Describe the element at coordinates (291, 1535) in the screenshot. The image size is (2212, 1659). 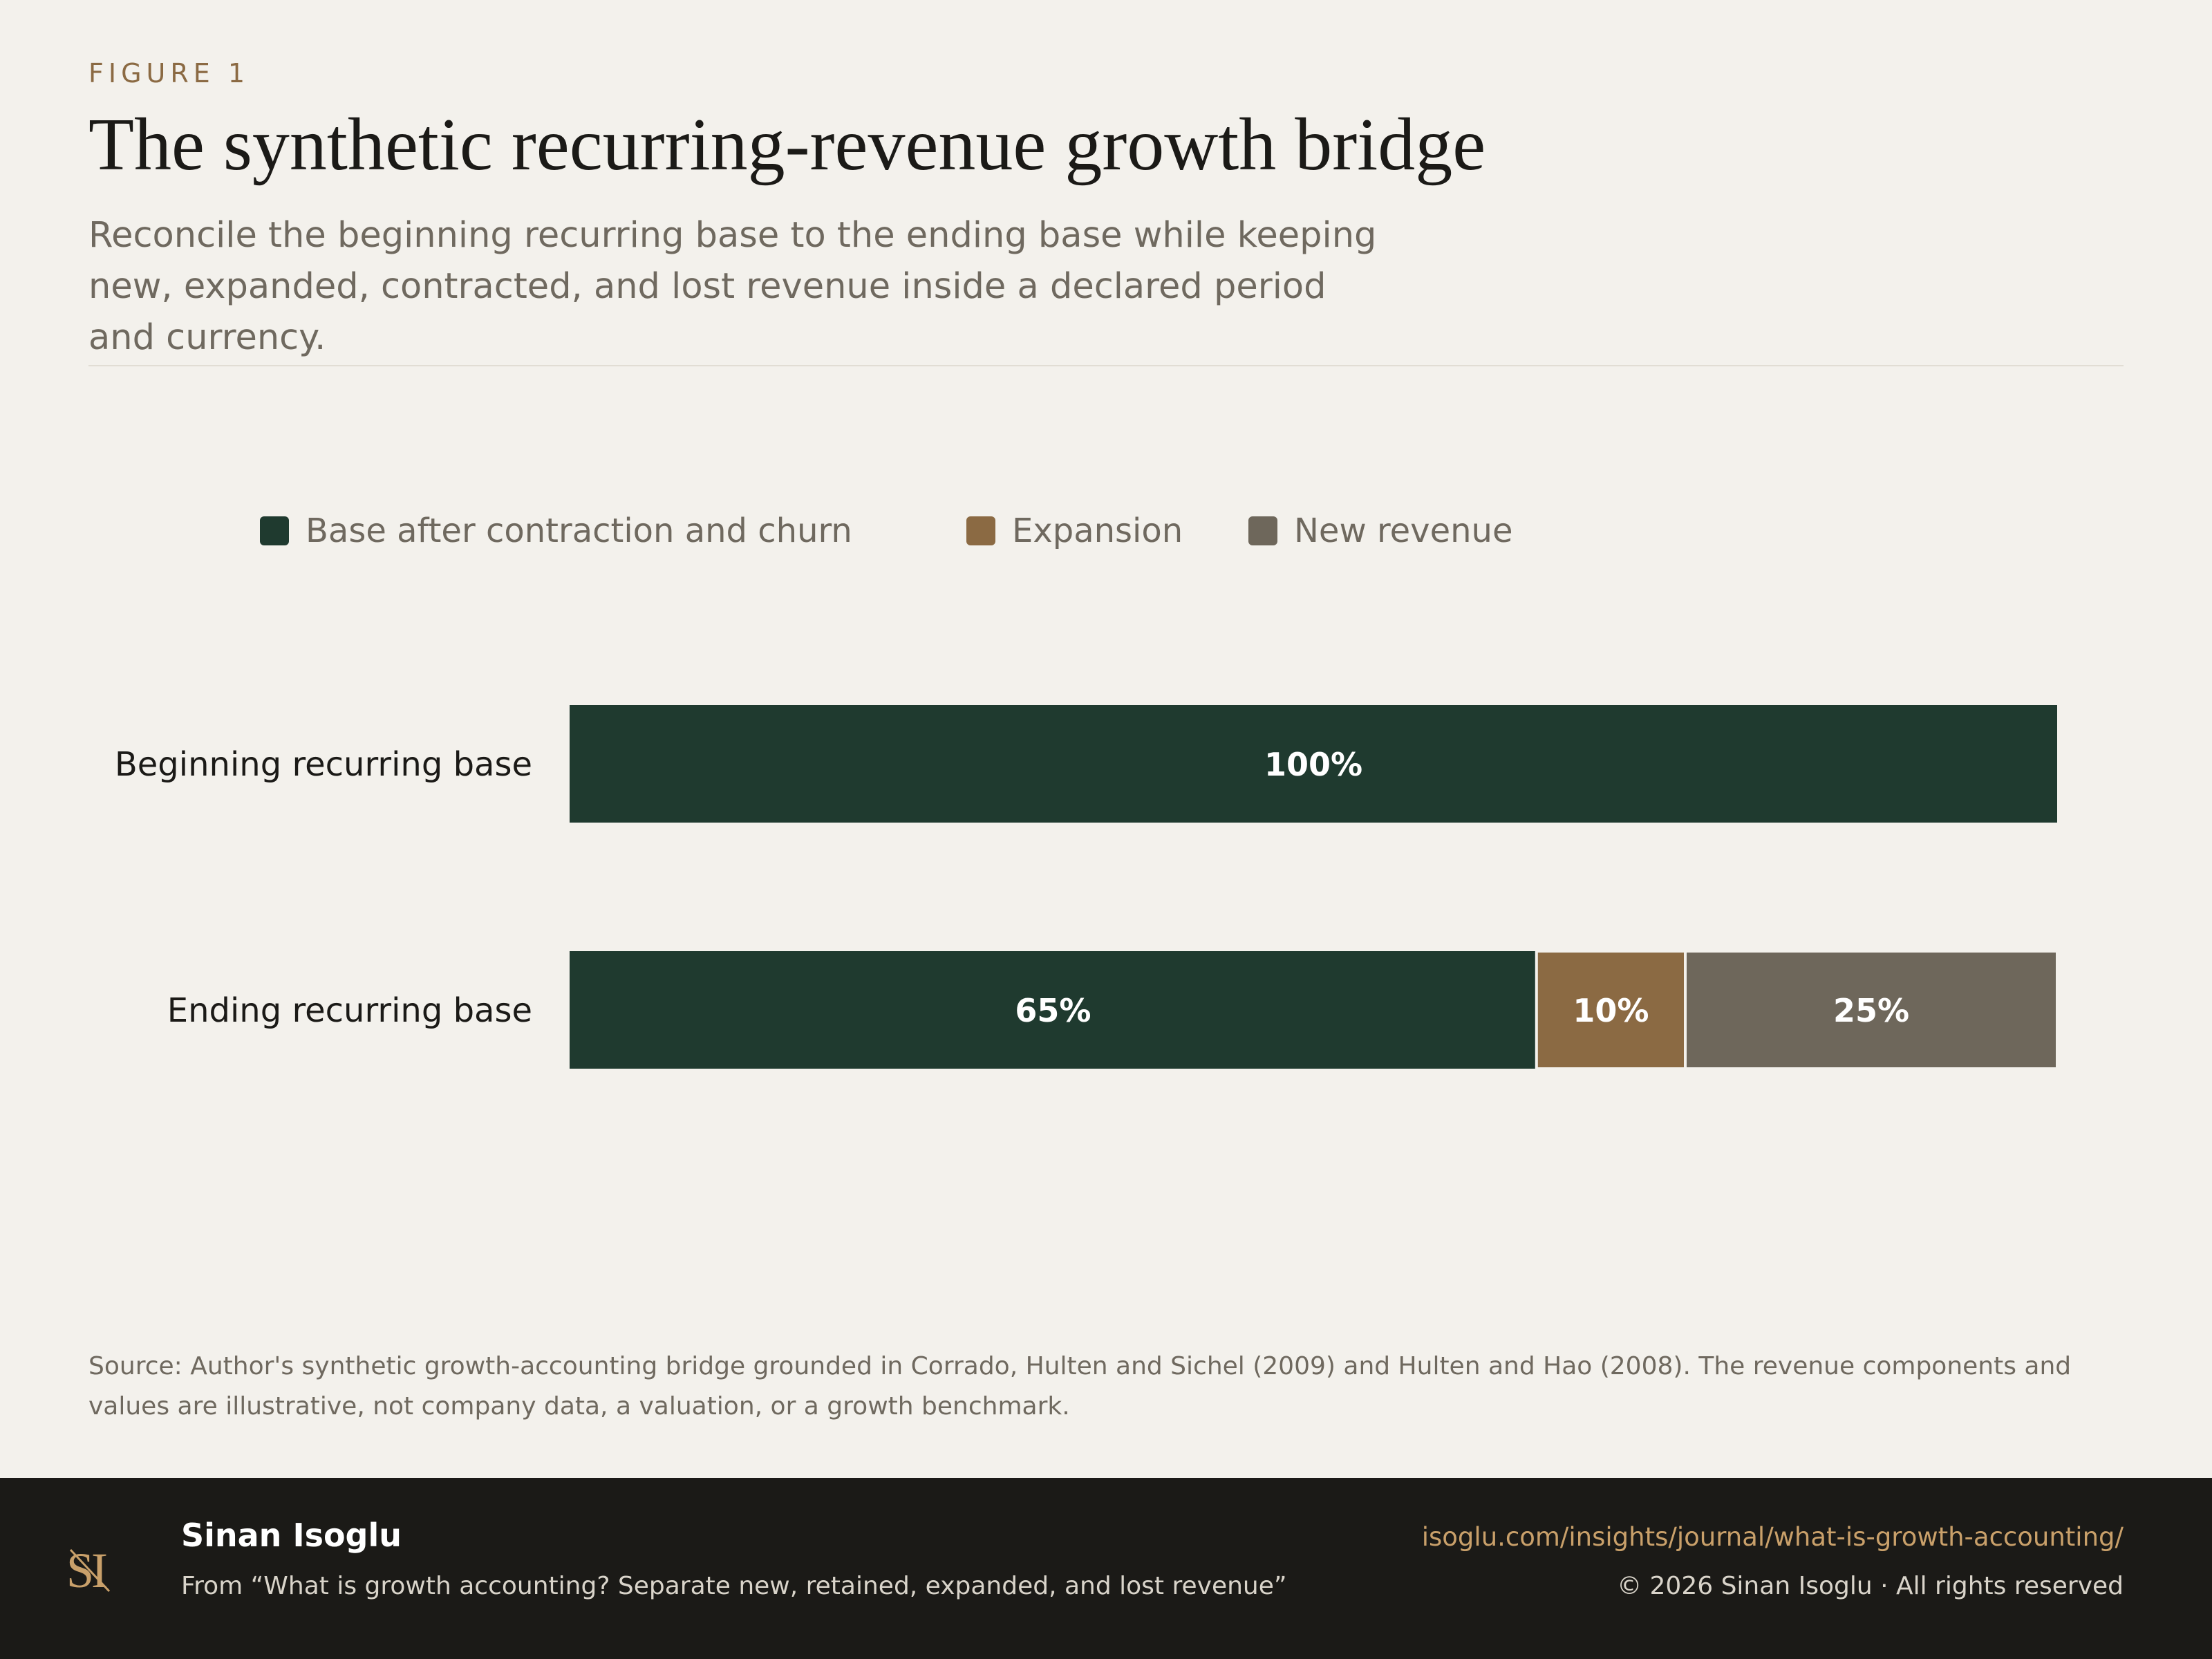
I see `author-name: Sinan Isoglu` at that location.